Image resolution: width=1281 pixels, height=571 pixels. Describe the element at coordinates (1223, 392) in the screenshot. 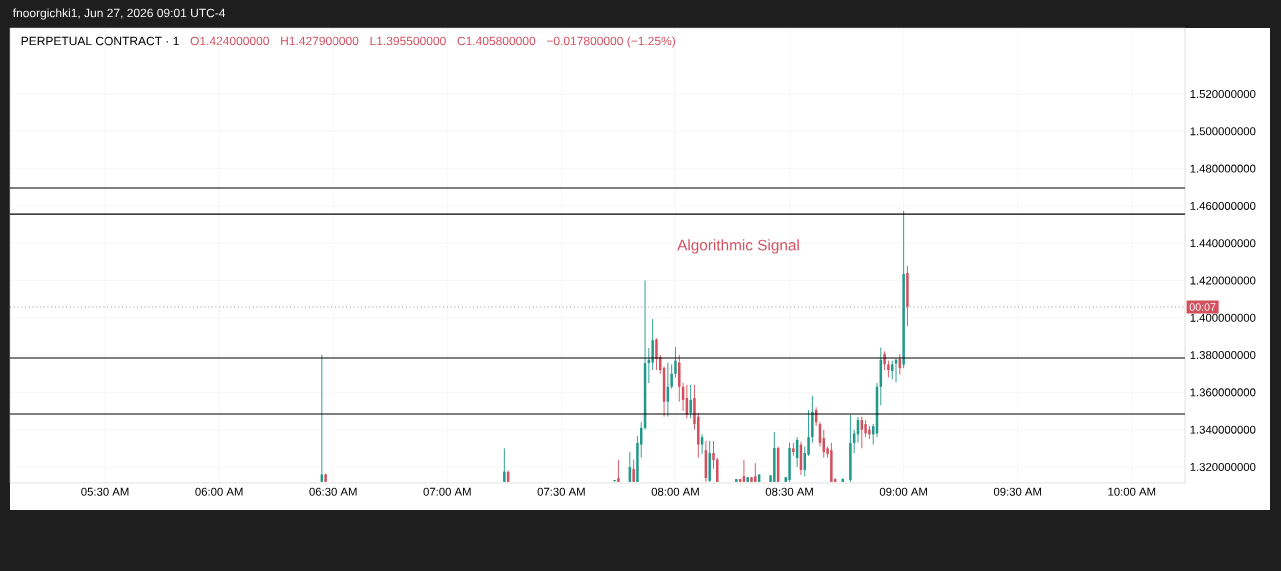

I see `y-tick-label: 1.360000000` at that location.